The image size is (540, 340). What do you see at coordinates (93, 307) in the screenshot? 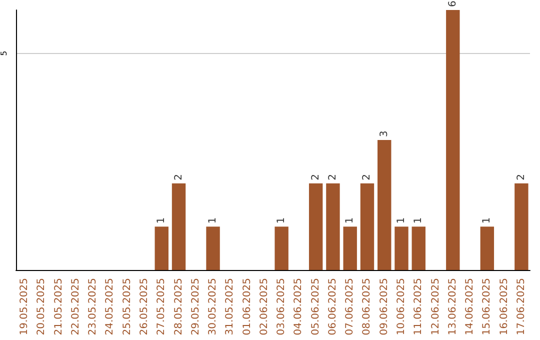
I see `x-tick-label: 23.05.2025` at bounding box center [93, 307].